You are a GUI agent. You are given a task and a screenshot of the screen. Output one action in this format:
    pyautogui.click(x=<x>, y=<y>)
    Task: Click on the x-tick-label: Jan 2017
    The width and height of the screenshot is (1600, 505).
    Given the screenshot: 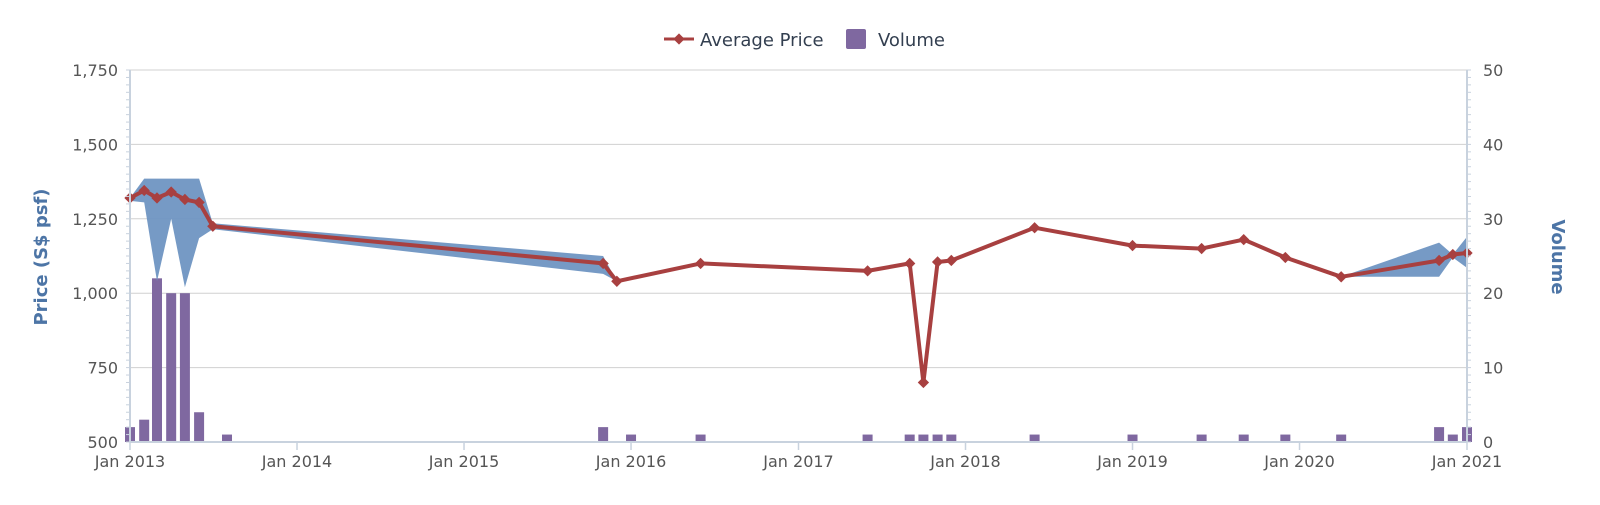 What is the action you would take?
    pyautogui.click(x=797, y=461)
    